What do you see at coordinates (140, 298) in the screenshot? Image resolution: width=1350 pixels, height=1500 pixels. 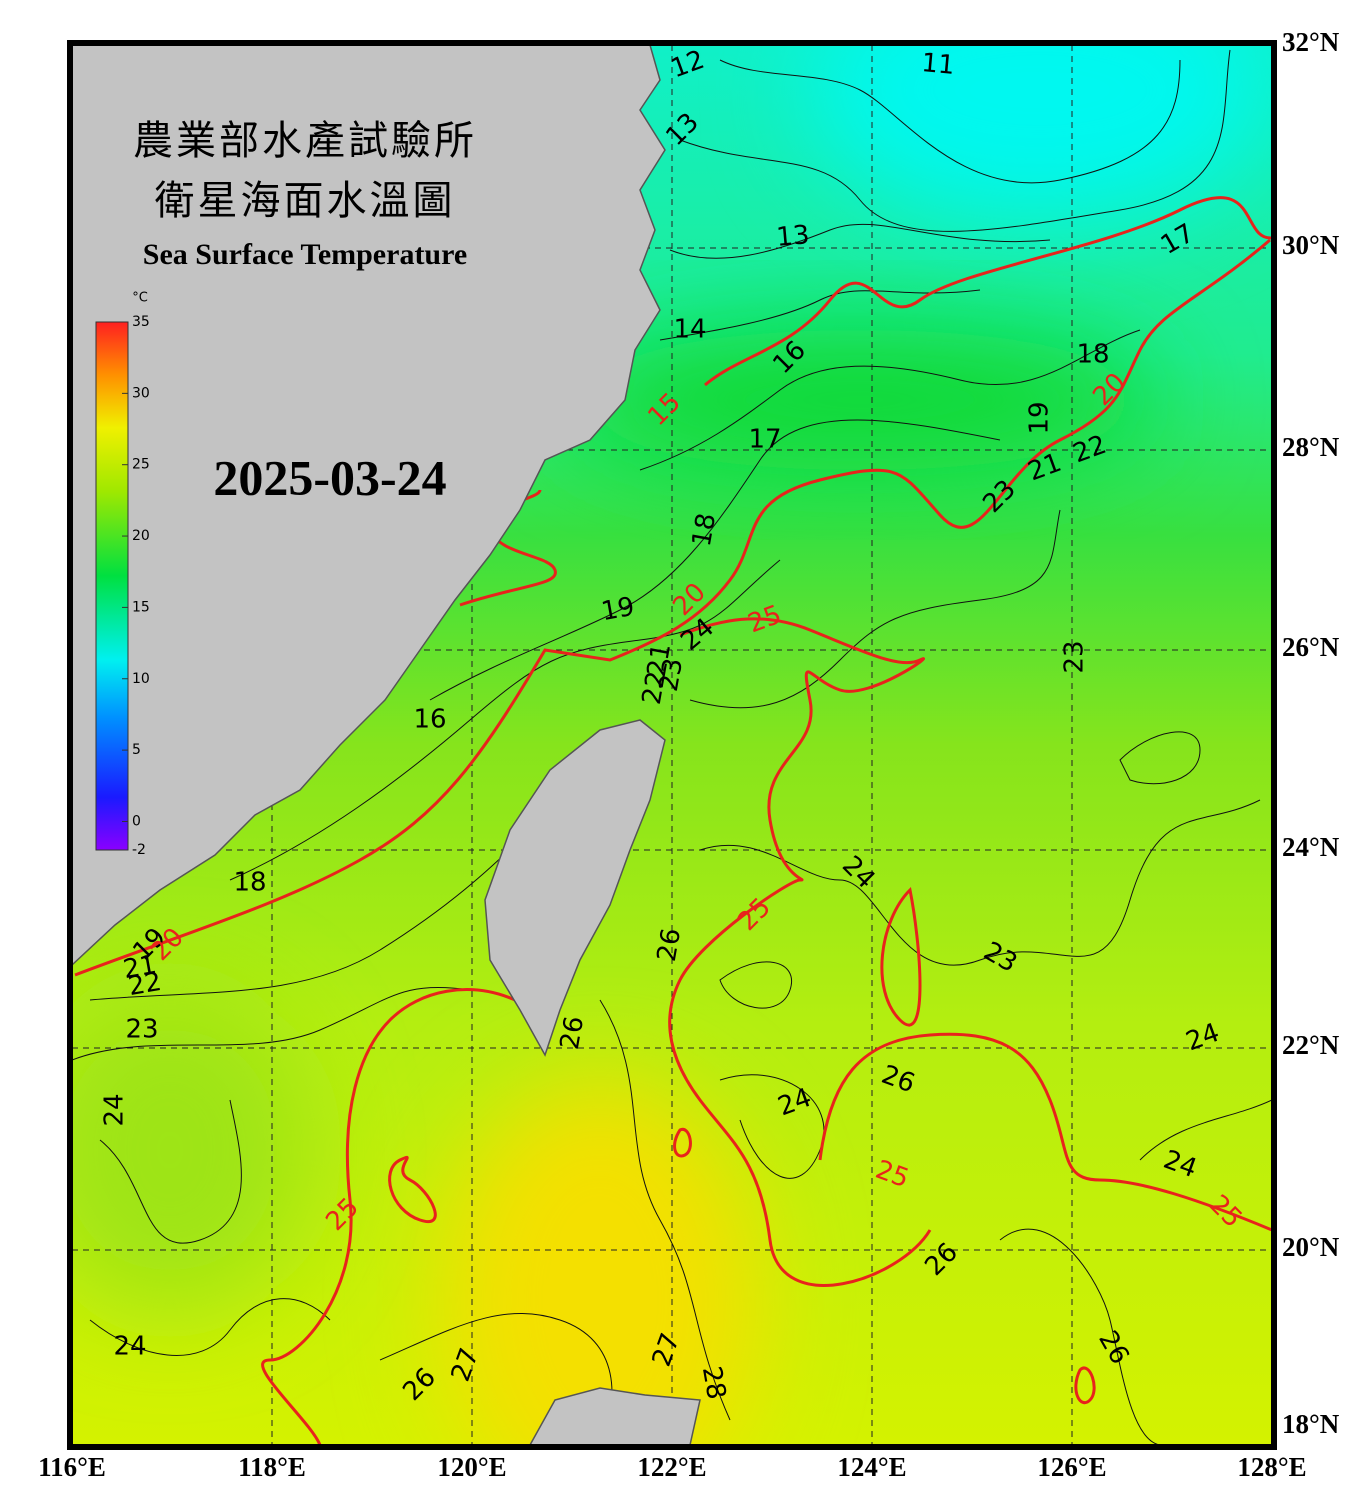 I see `colorbar-unit: °C` at bounding box center [140, 298].